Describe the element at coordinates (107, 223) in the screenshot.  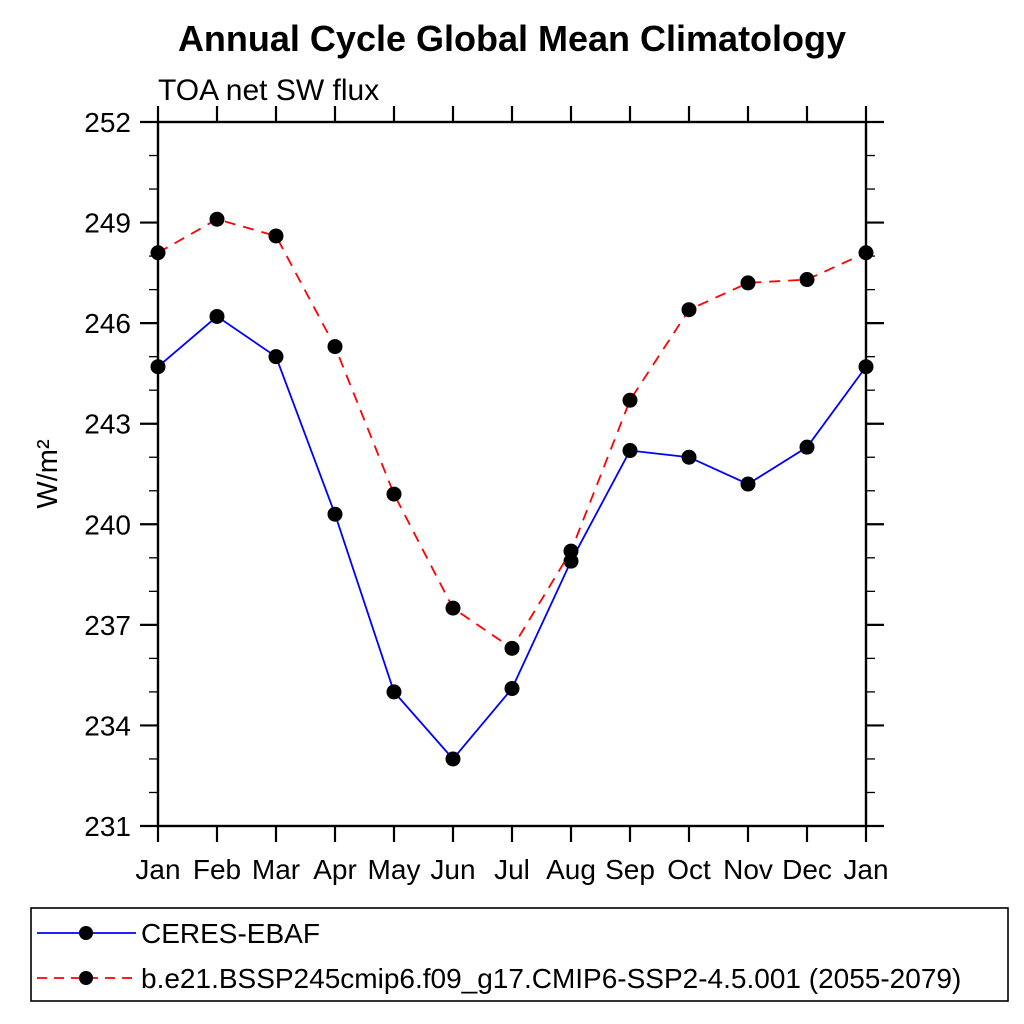
I see `y-tick-label: 249` at that location.